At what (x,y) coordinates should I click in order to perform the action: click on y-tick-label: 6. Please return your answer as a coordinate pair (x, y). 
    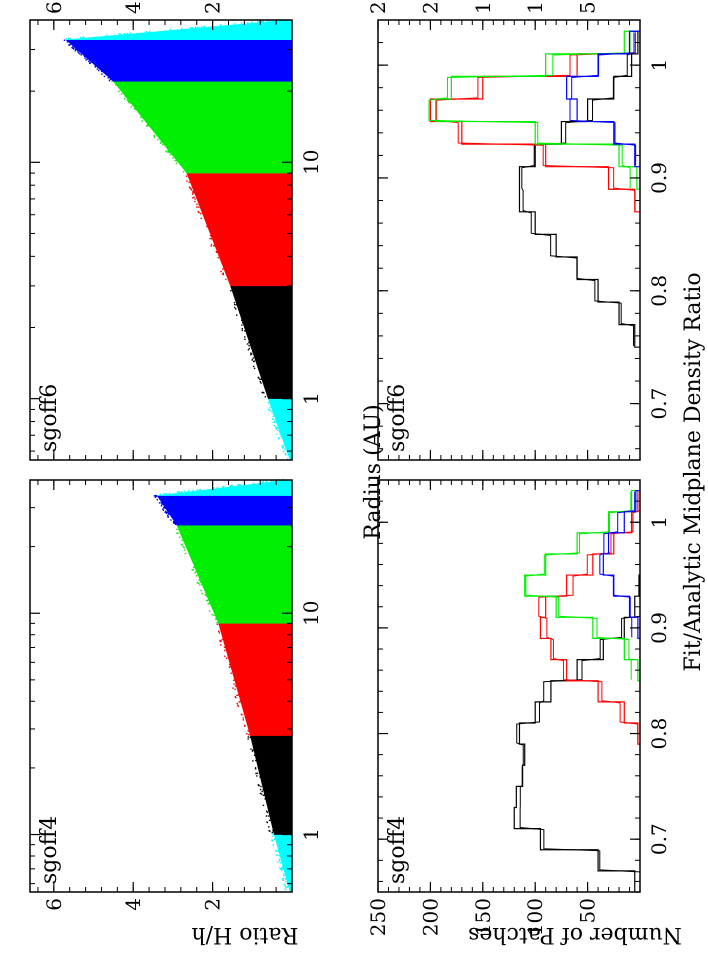
    Looking at the image, I should click on (54, 904).